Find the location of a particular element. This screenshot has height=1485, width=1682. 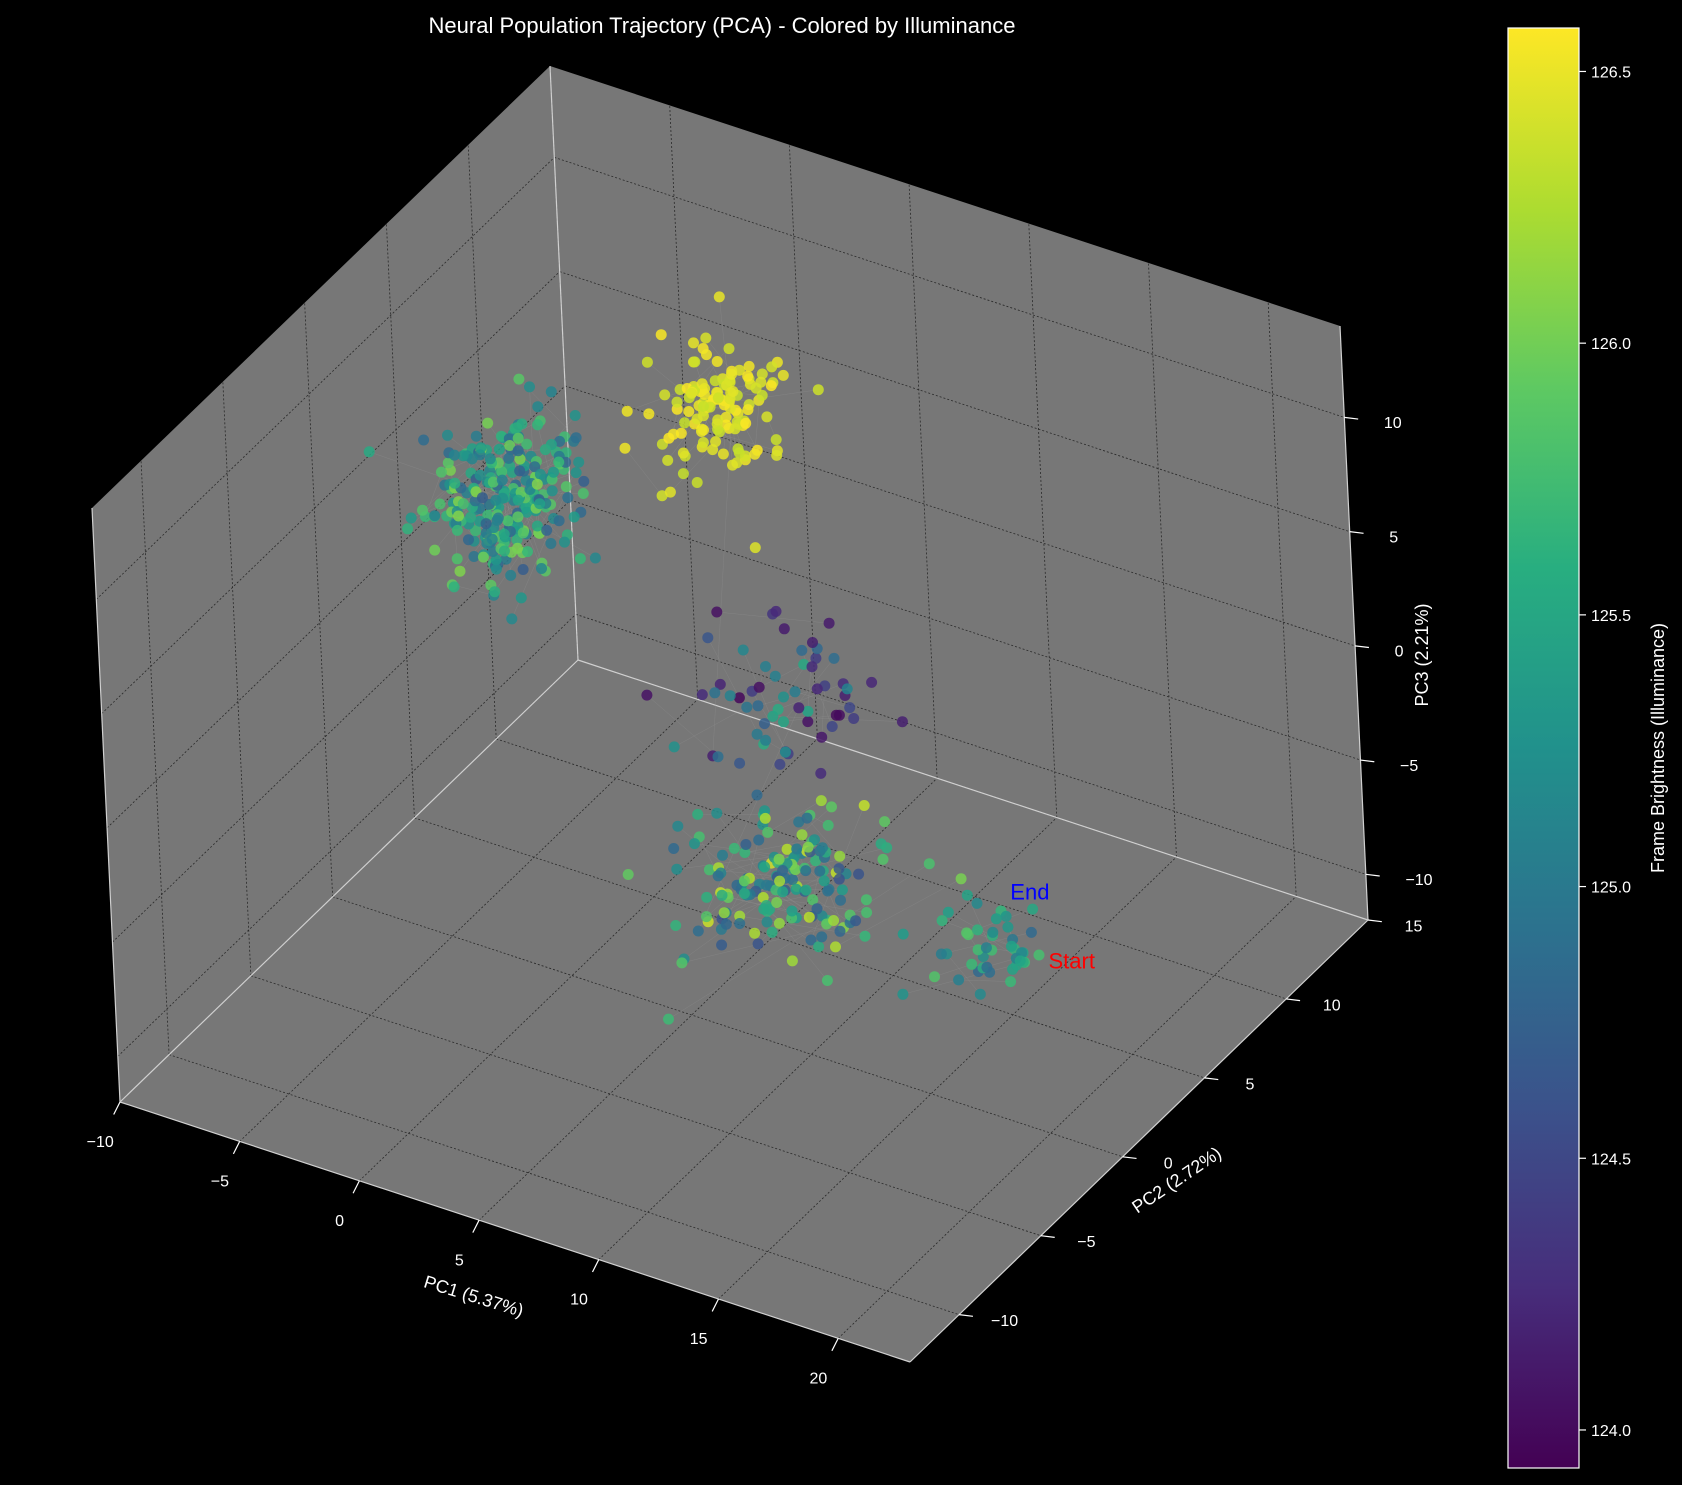

colorbar-tick-label: 125.0 is located at coordinates (1611, 888).